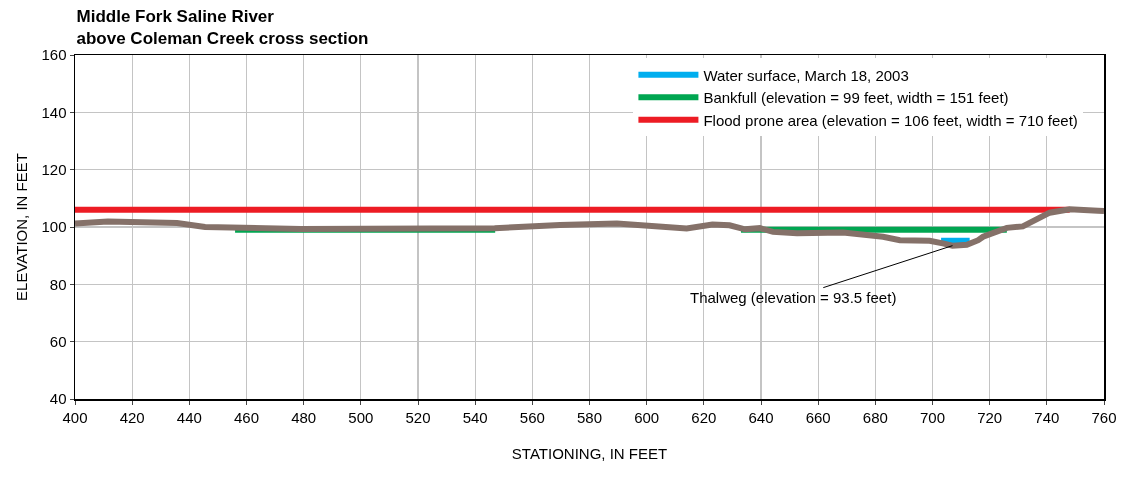  I want to click on x-tick-label: 420, so click(132, 417).